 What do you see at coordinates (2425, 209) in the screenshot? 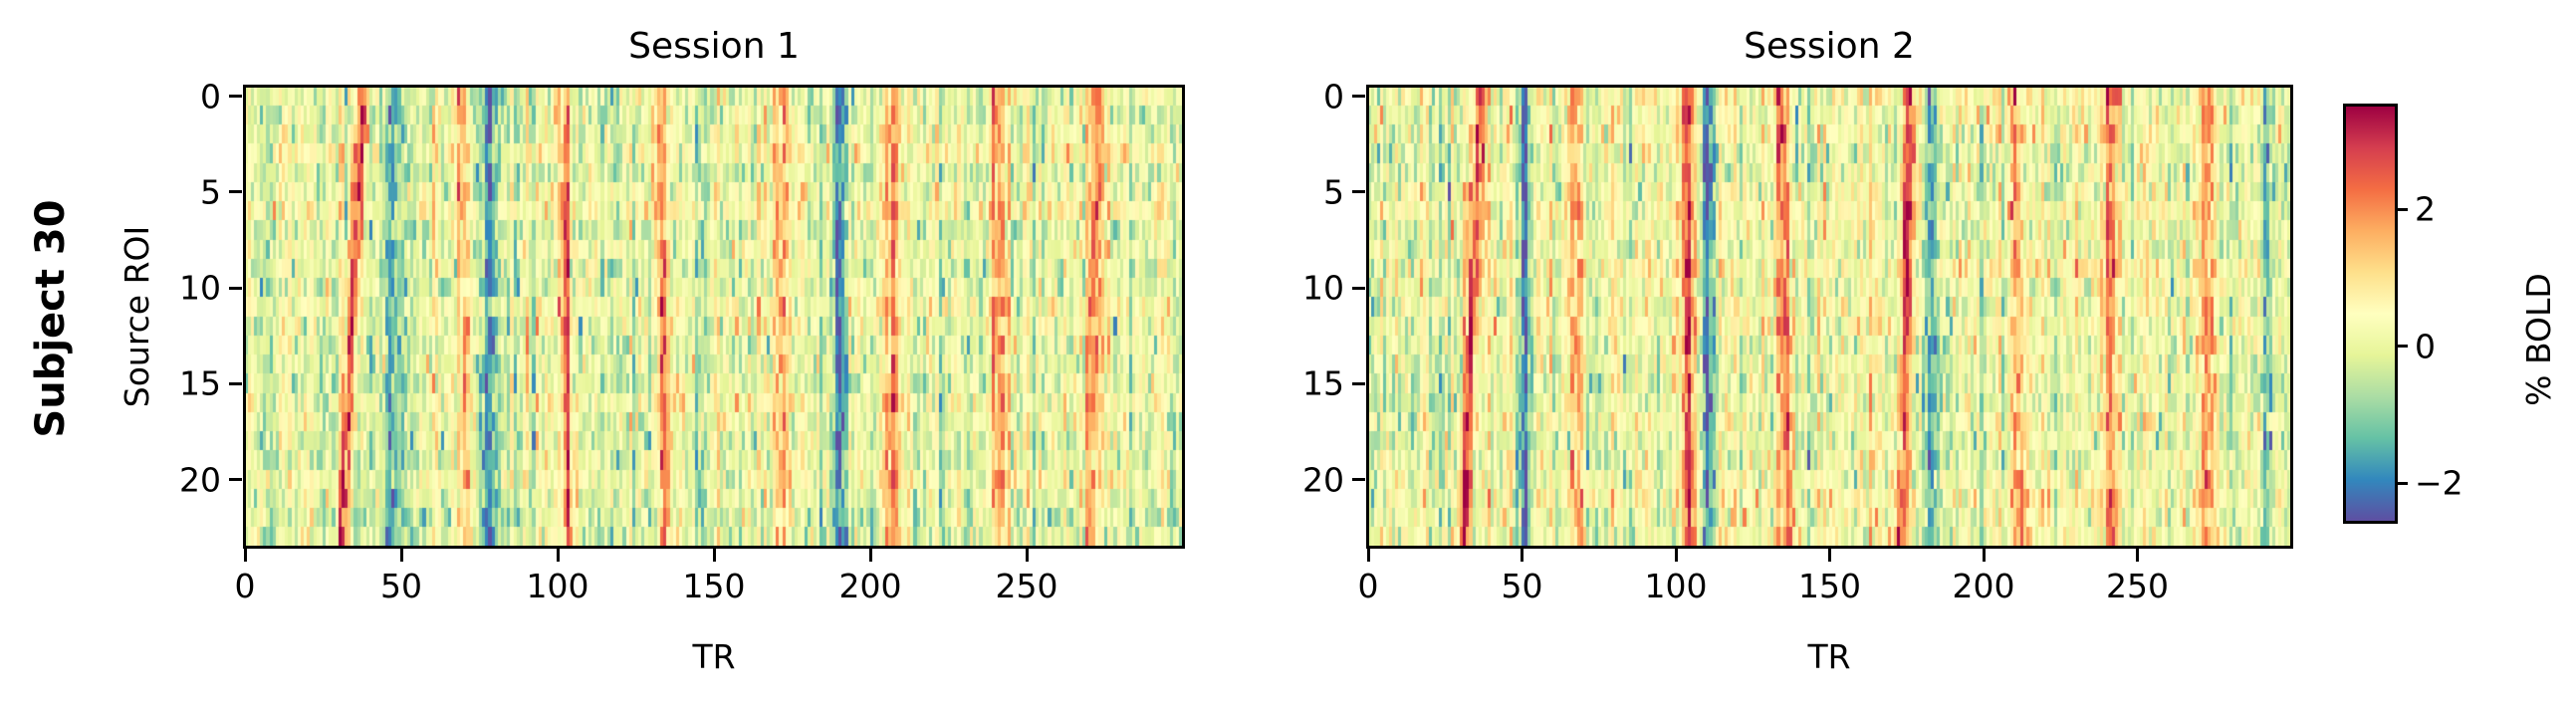
I see `colorbar-tick-label: 2` at bounding box center [2425, 209].